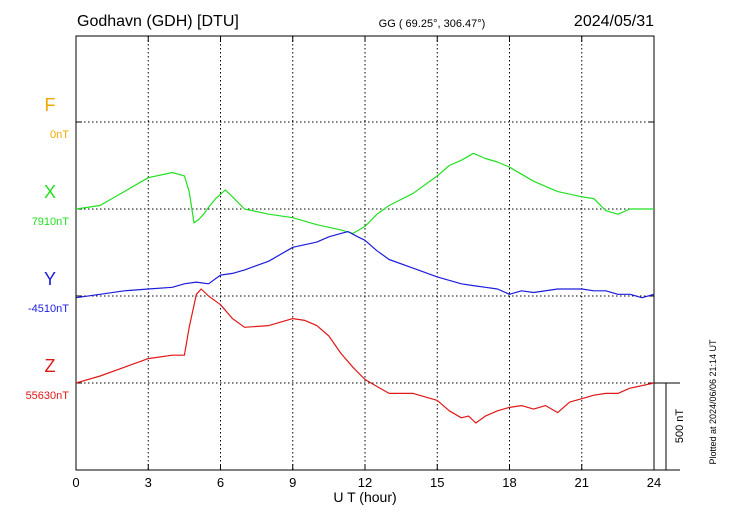  I want to click on series-baseline-y: -4510nT, so click(48, 309).